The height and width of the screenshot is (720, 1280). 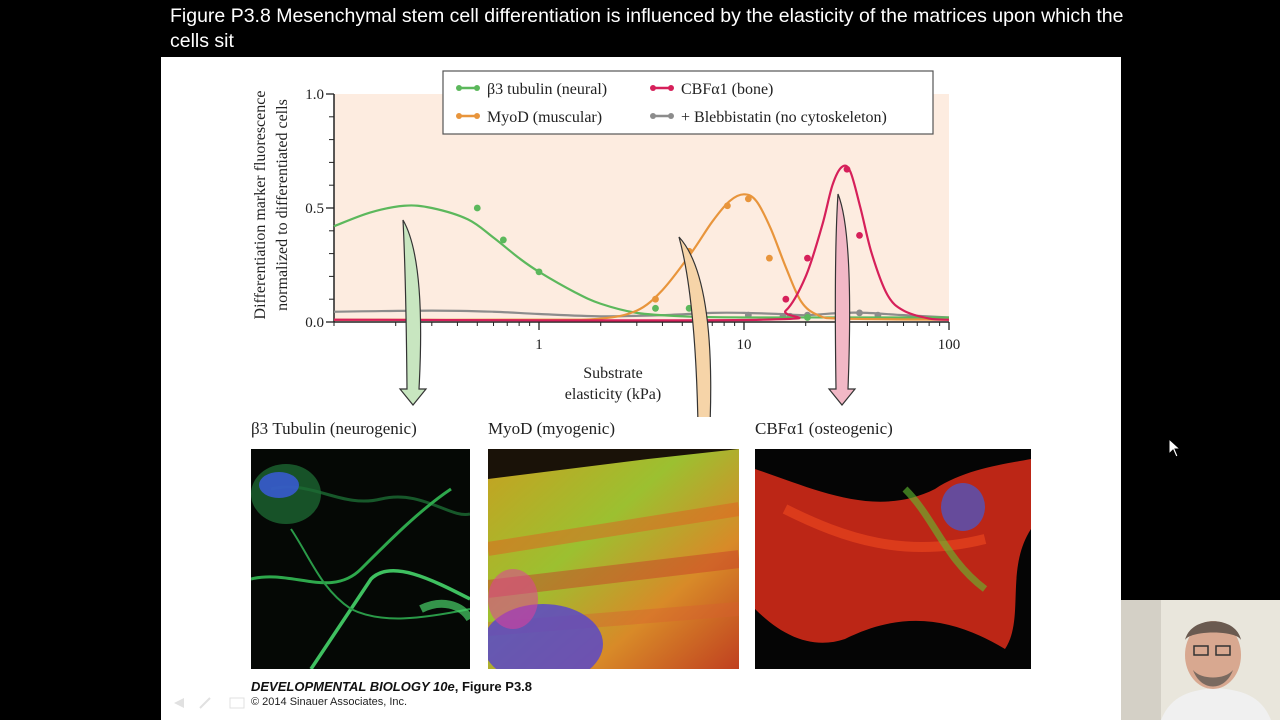 What do you see at coordinates (613, 384) in the screenshot?
I see `x-axis-label: Substrate elasticity (kPa)` at bounding box center [613, 384].